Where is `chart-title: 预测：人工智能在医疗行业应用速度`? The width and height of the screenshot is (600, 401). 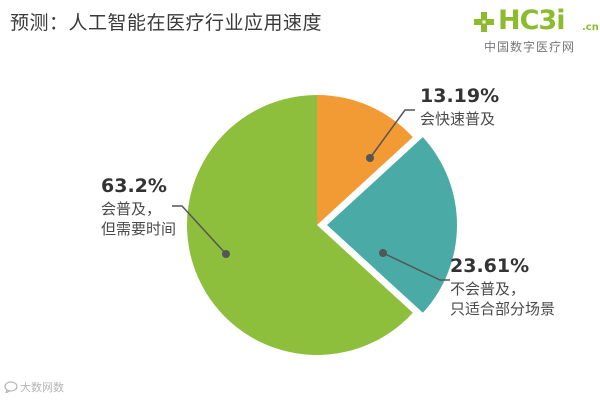 chart-title: 预测：人工智能在医疗行业应用速度 is located at coordinates (166, 23).